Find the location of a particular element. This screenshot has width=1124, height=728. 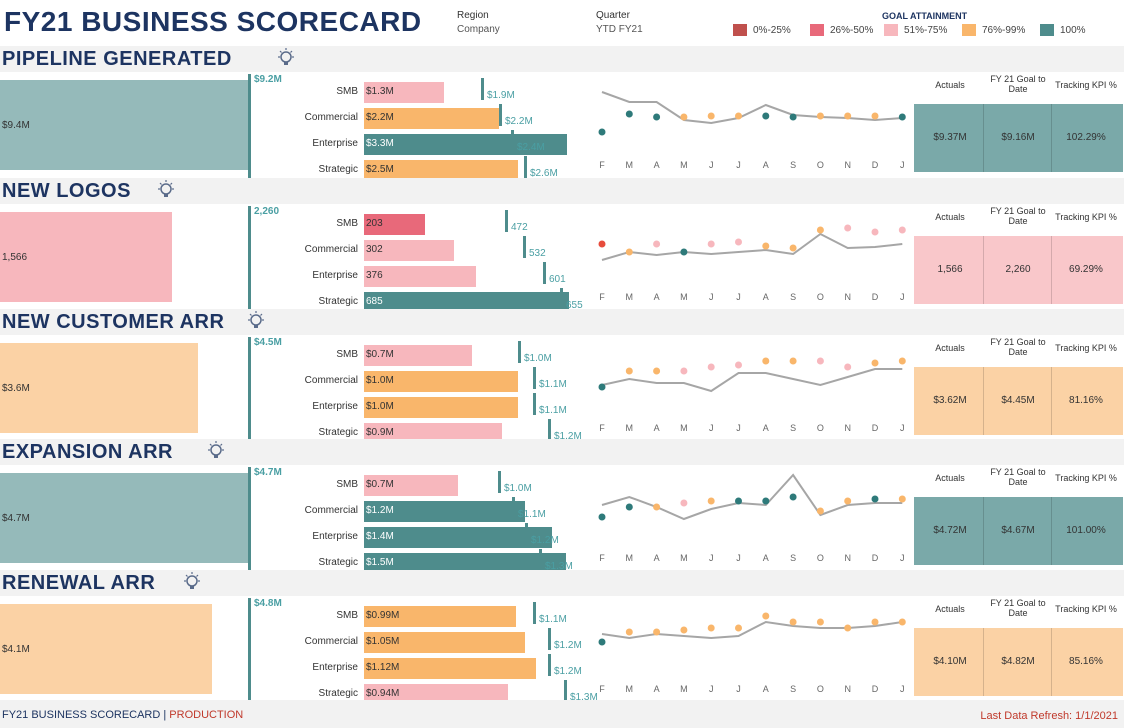

category-value-label: $3.3M is located at coordinates (380, 143).